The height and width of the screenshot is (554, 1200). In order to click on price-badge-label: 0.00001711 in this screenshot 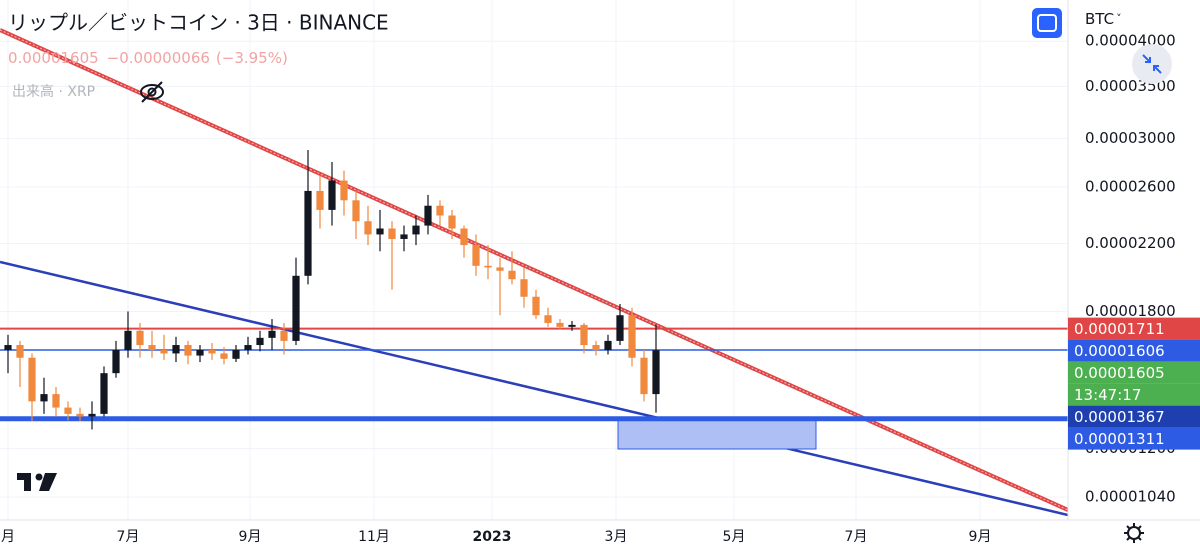, I will do `click(1119, 329)`.